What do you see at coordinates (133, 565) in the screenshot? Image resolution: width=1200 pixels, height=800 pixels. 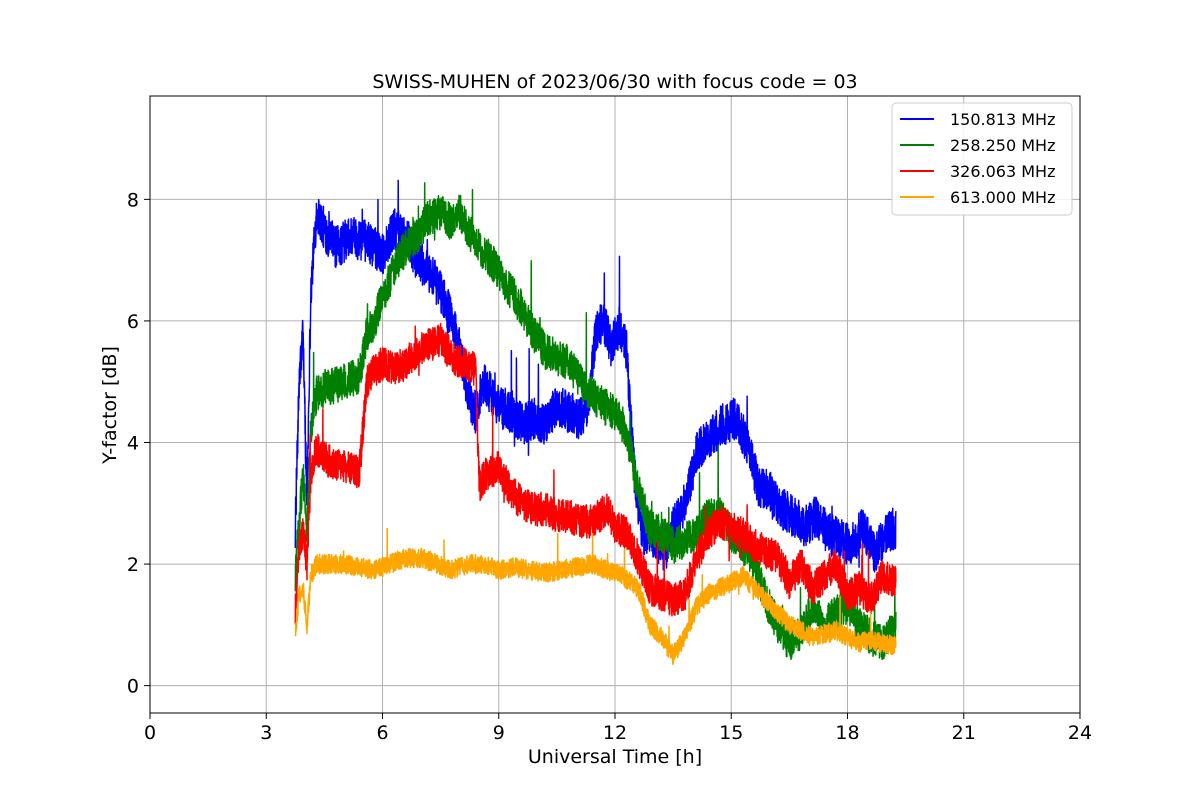 I see `y-tick-label: 2` at bounding box center [133, 565].